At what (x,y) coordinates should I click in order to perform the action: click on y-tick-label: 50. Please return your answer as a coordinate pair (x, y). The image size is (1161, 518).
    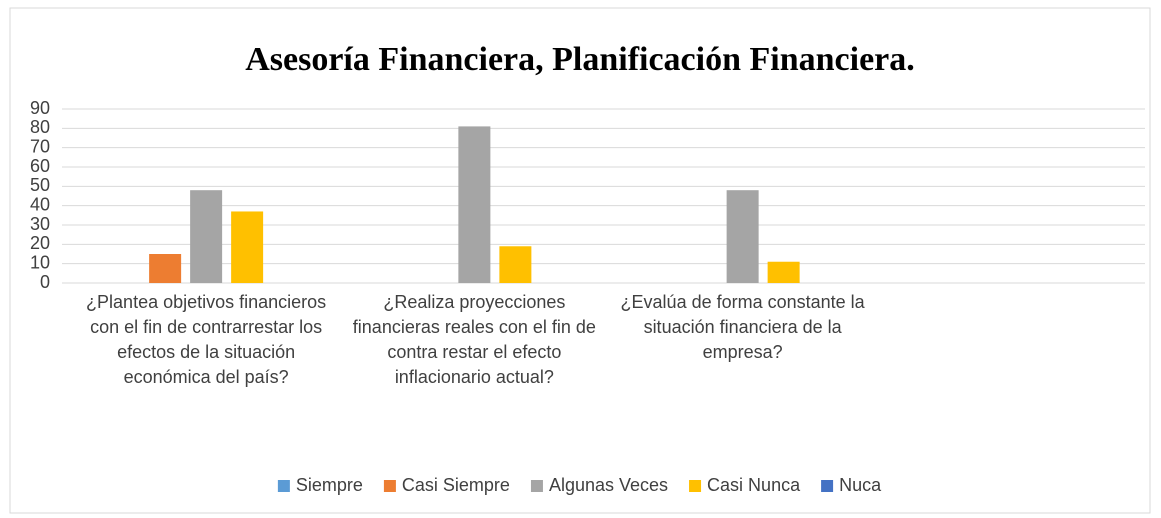
    Looking at the image, I should click on (40, 185).